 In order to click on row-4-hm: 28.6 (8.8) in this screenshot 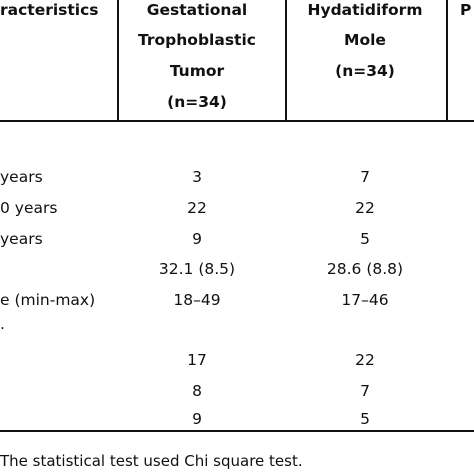, I will do `click(365, 269)`.